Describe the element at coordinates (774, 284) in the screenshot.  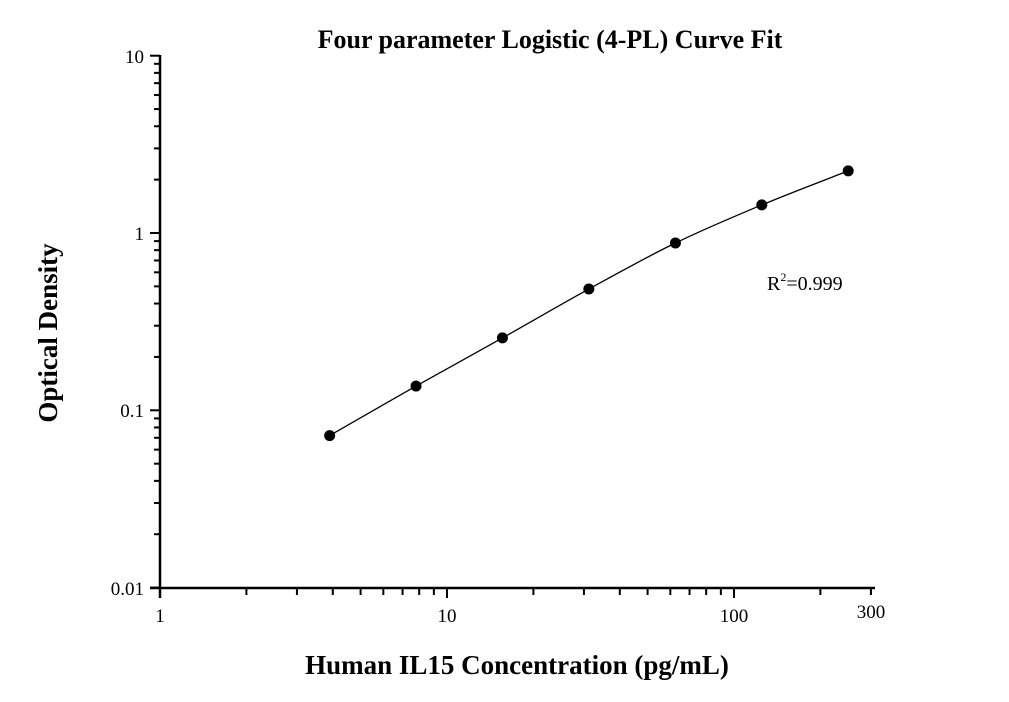
I see `r-squared-base: R` at that location.